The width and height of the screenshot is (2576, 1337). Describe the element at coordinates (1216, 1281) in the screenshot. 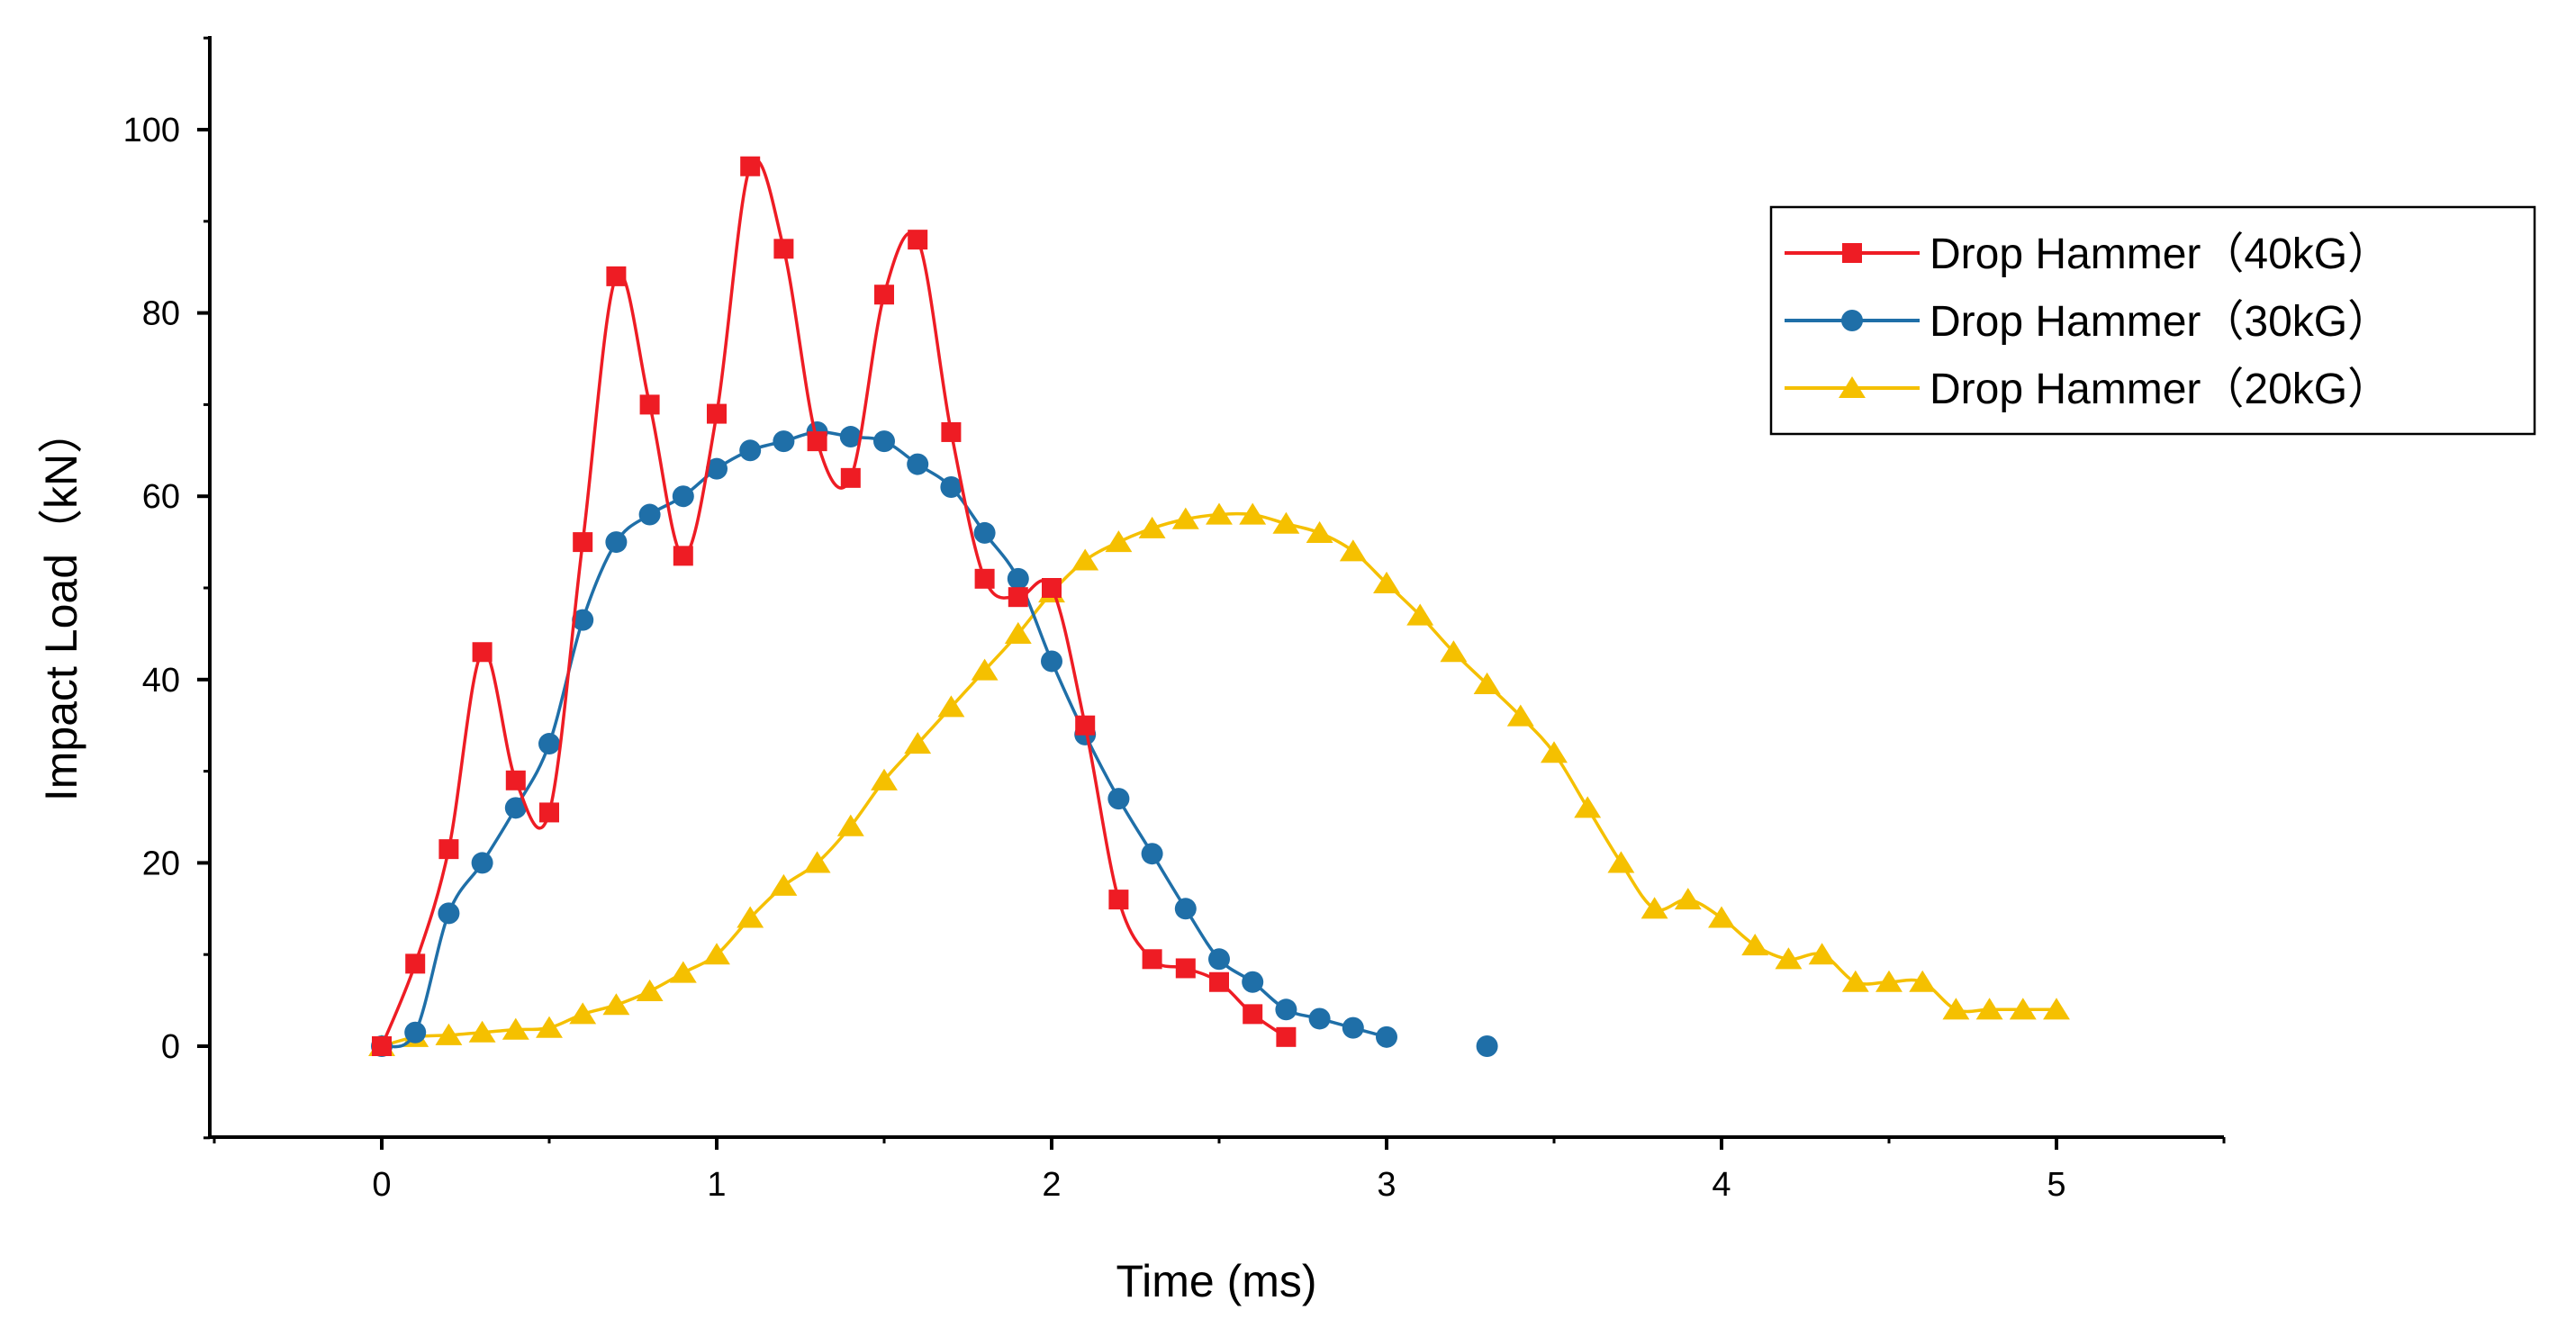

I see `x-axis-title: Time (ms)` at that location.